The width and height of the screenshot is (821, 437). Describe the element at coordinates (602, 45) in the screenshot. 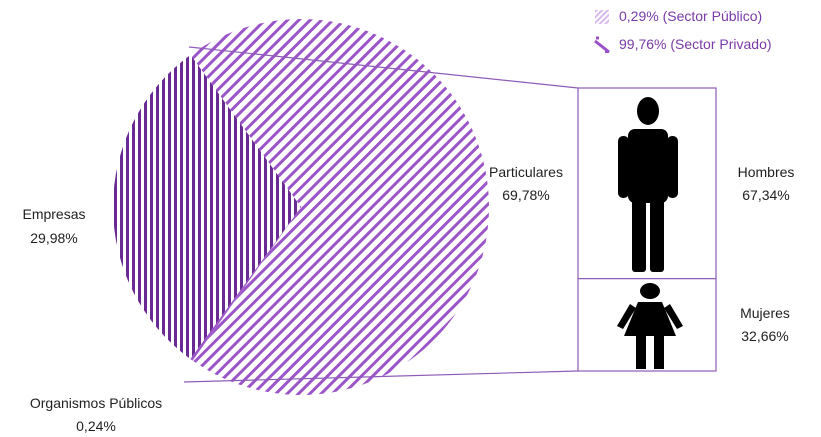

I see `legend-swatch-sector-privado` at that location.